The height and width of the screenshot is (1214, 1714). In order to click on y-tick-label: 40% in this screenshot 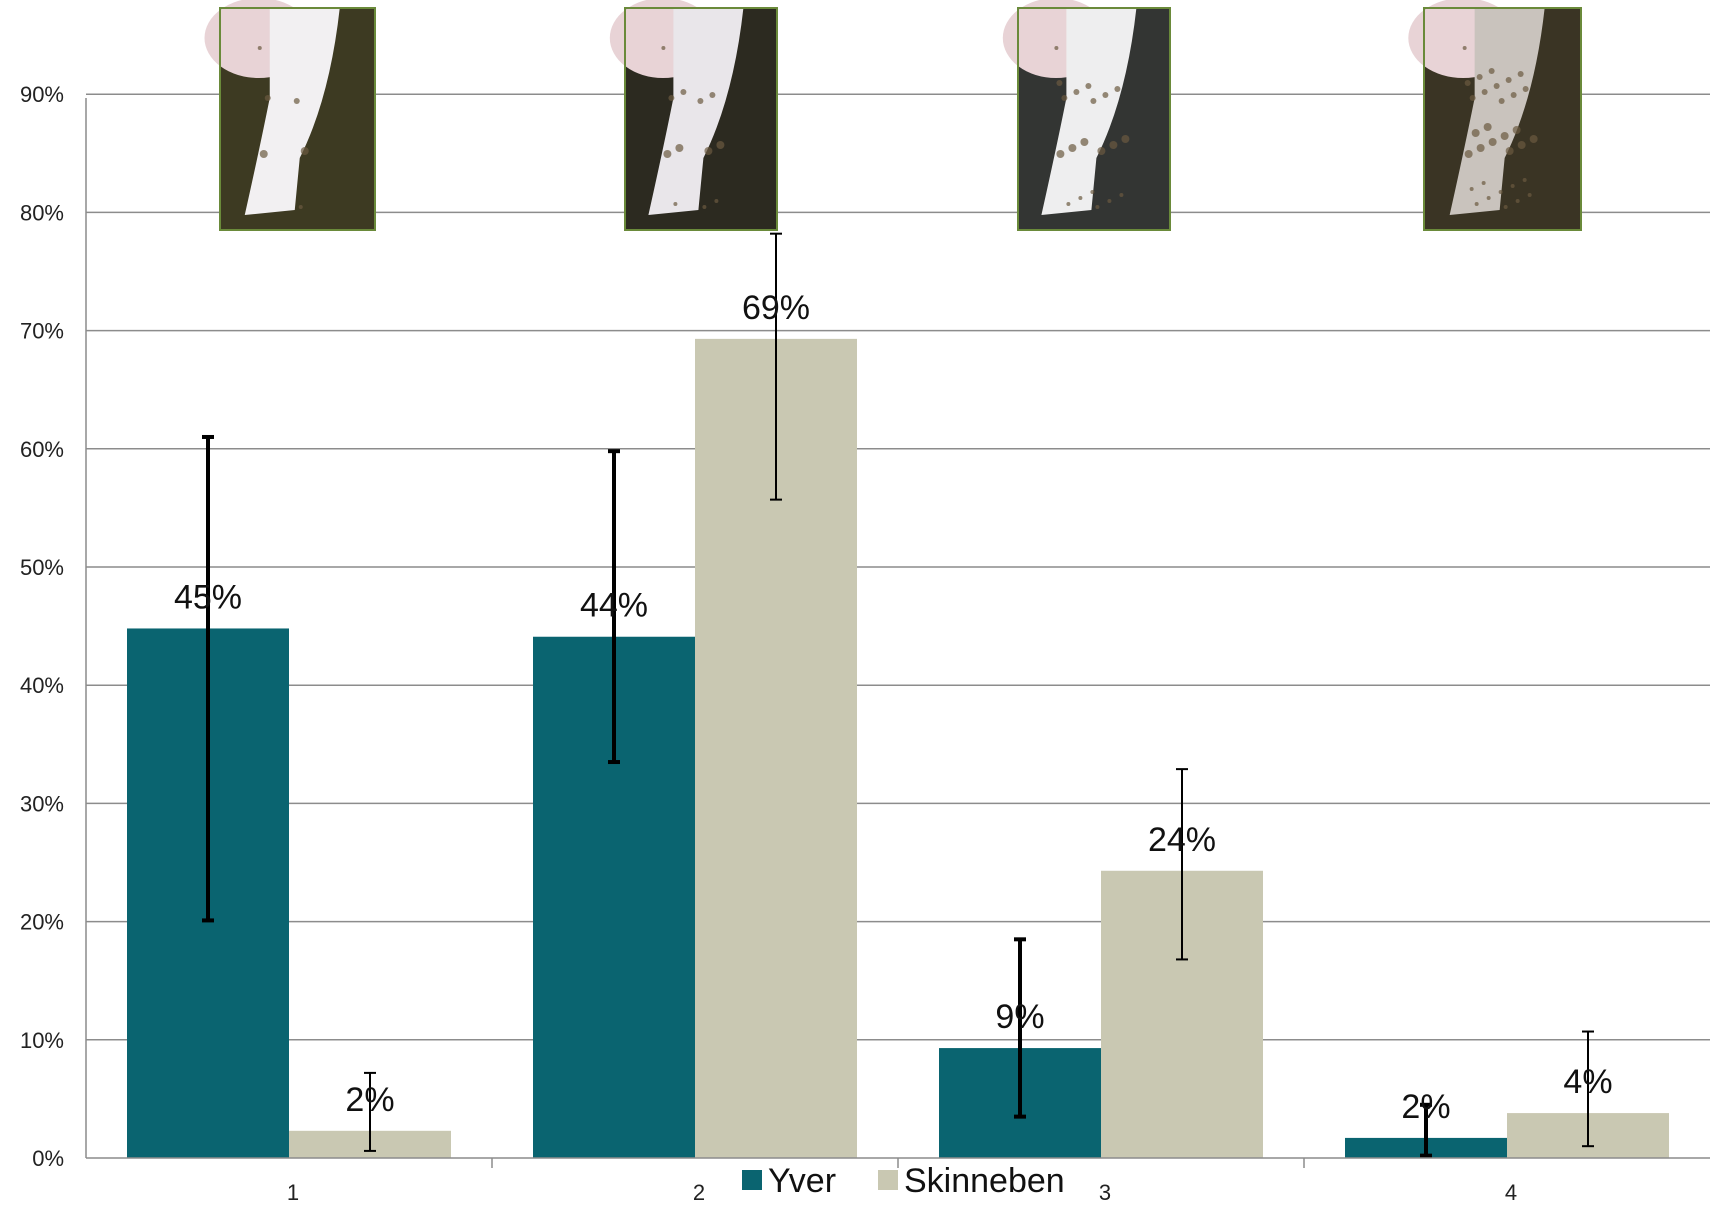, I will do `click(42, 685)`.